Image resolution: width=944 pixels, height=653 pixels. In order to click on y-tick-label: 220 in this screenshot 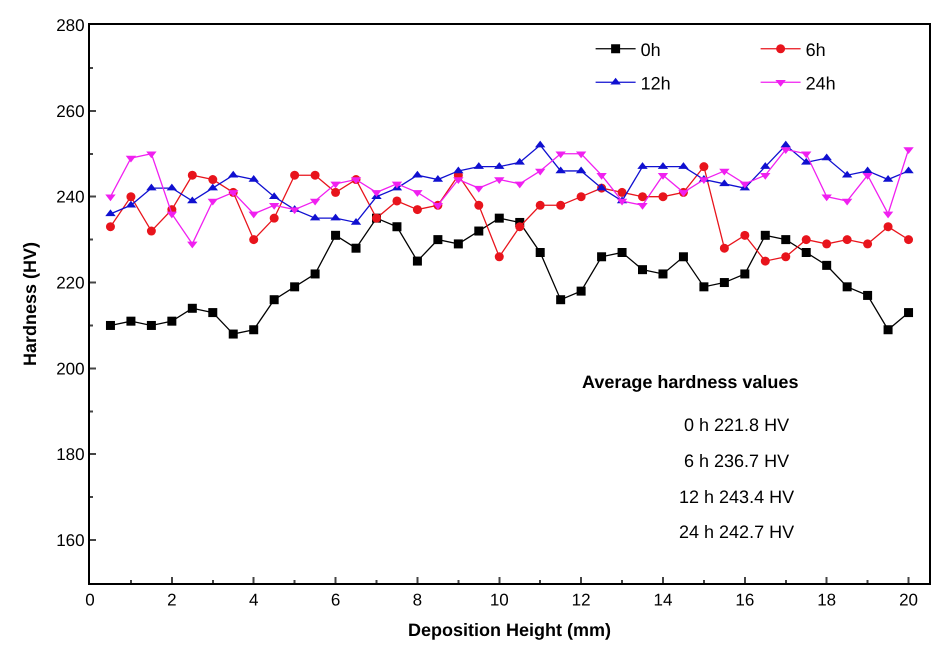, I will do `click(70, 282)`.